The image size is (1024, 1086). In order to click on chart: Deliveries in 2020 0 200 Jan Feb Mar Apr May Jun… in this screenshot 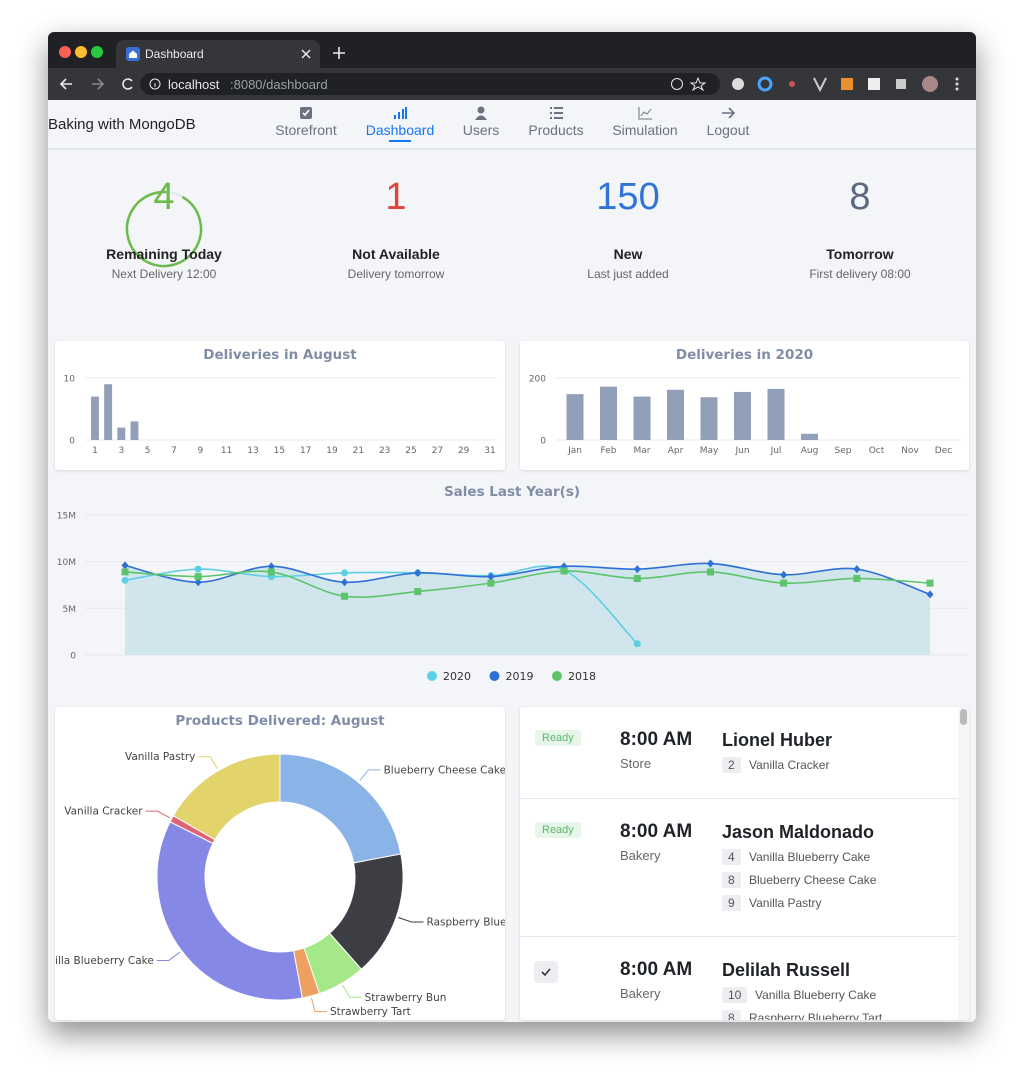, I will do `click(745, 401)`.